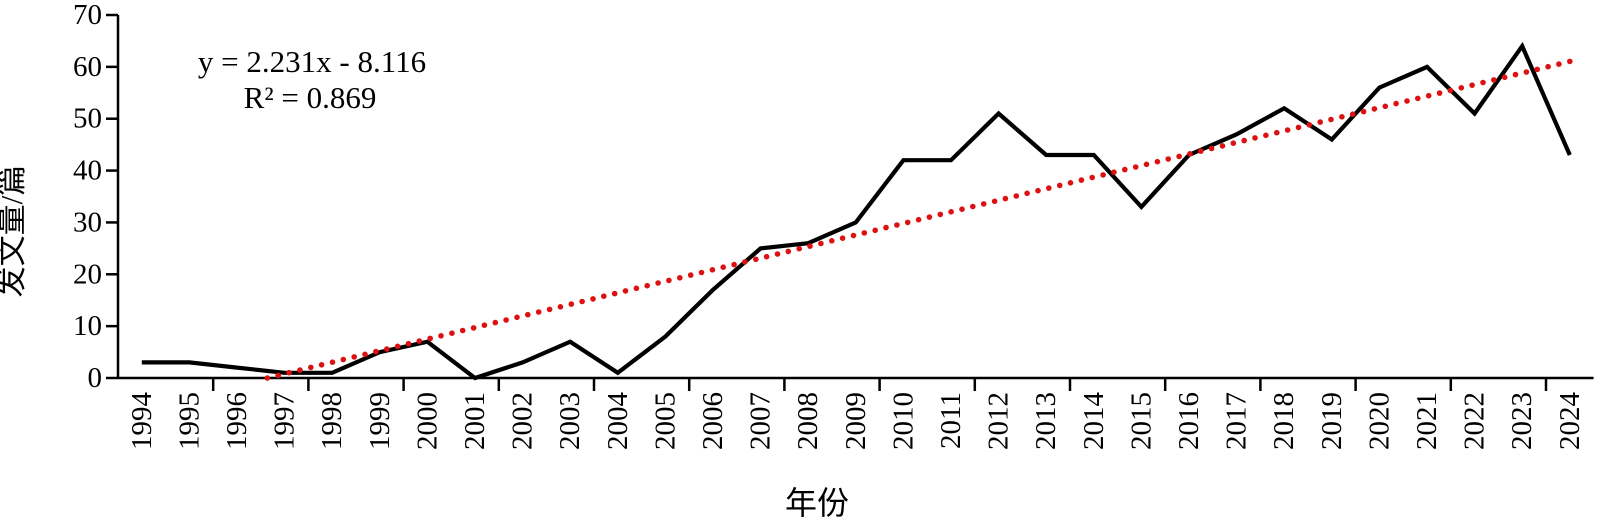 Image resolution: width=1600 pixels, height=523 pixels. I want to click on x-axis-year-label: 2022, so click(1475, 421).